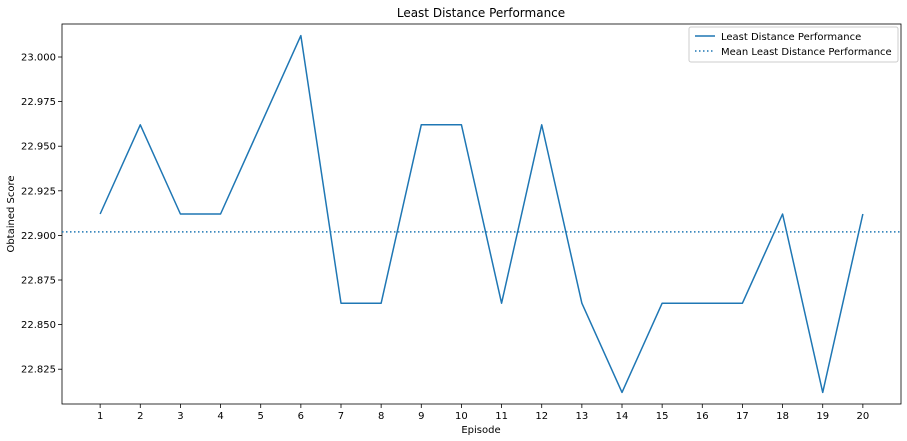 The height and width of the screenshot is (441, 907). What do you see at coordinates (806, 52) in the screenshot?
I see `legend-entry-mean-least-distance: Mean Least Distance Performance` at bounding box center [806, 52].